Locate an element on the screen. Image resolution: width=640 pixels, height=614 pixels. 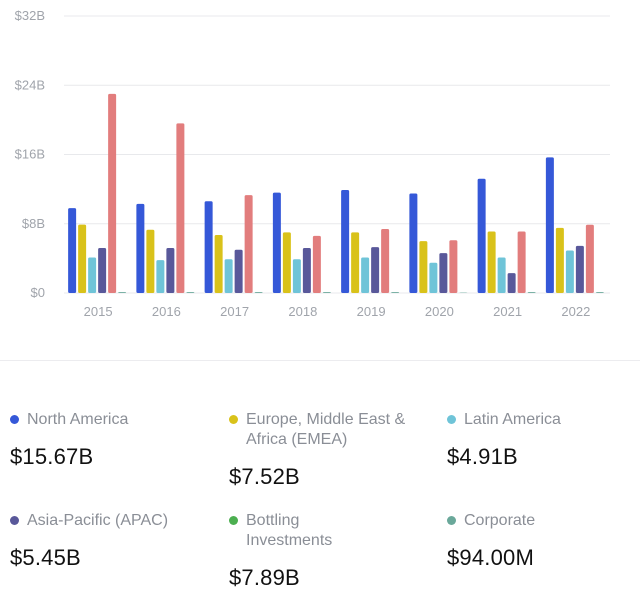
x-tick-label: 2018 is located at coordinates (302, 311).